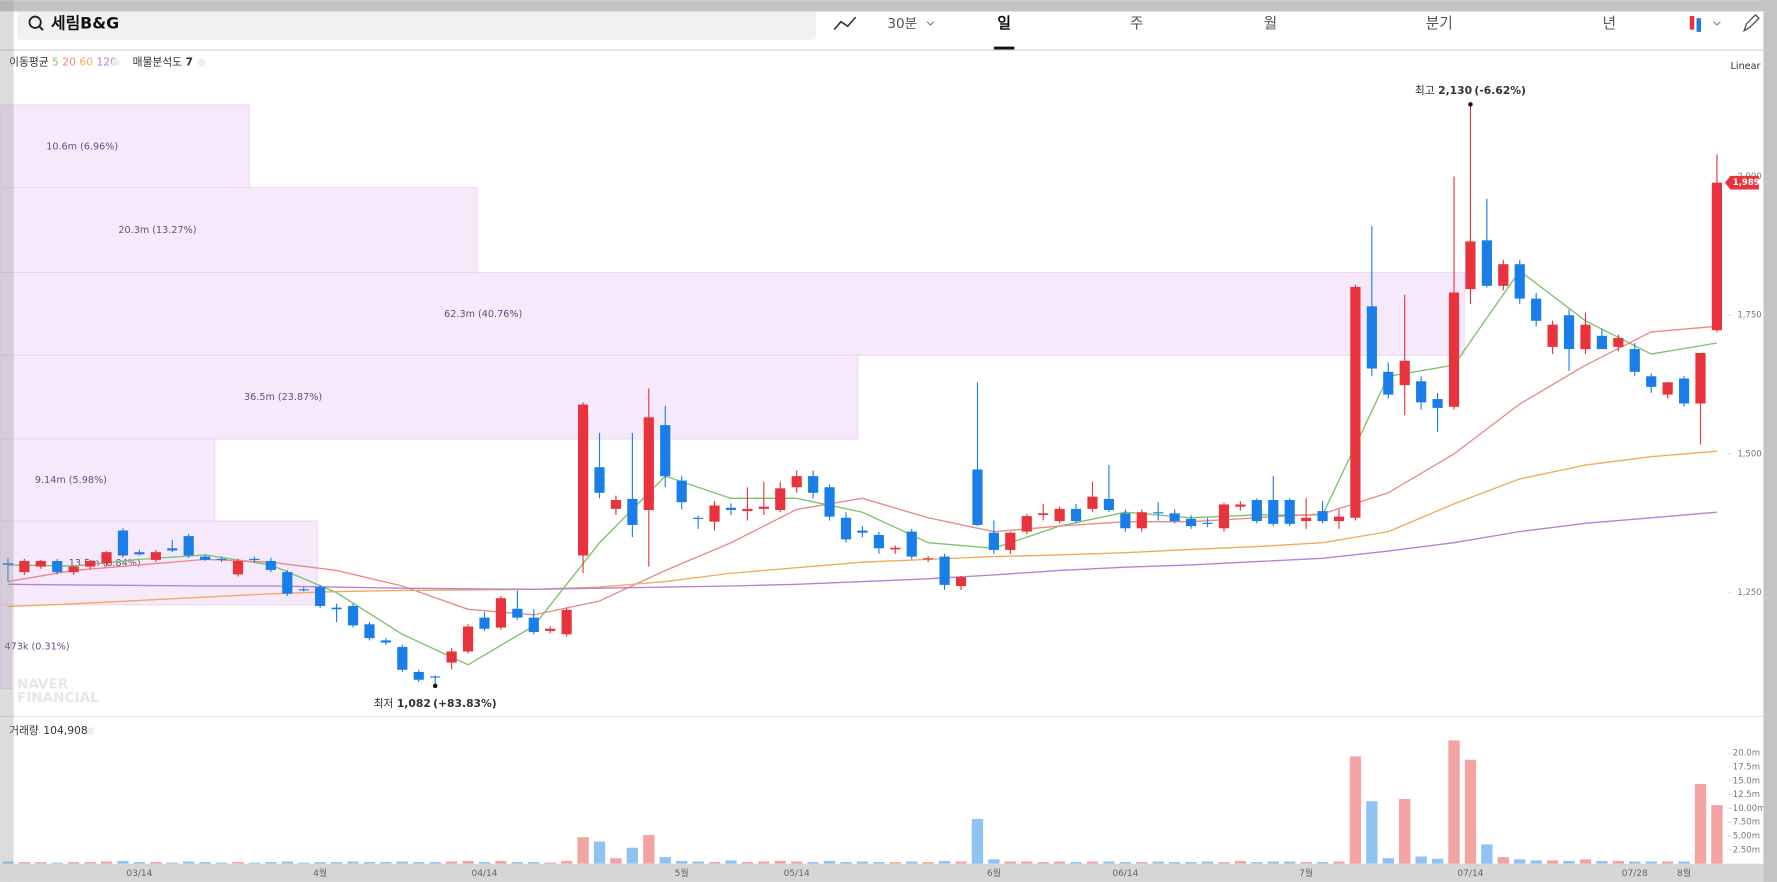  Describe the element at coordinates (1137, 23) in the screenshot. I see `tab: 주` at that location.